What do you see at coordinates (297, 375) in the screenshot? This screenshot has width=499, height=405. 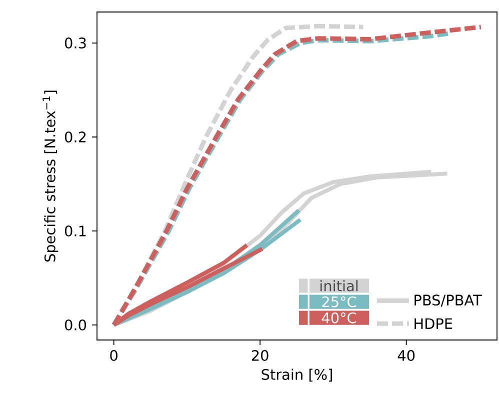 I see `x-axis-title: Strain [%]` at bounding box center [297, 375].